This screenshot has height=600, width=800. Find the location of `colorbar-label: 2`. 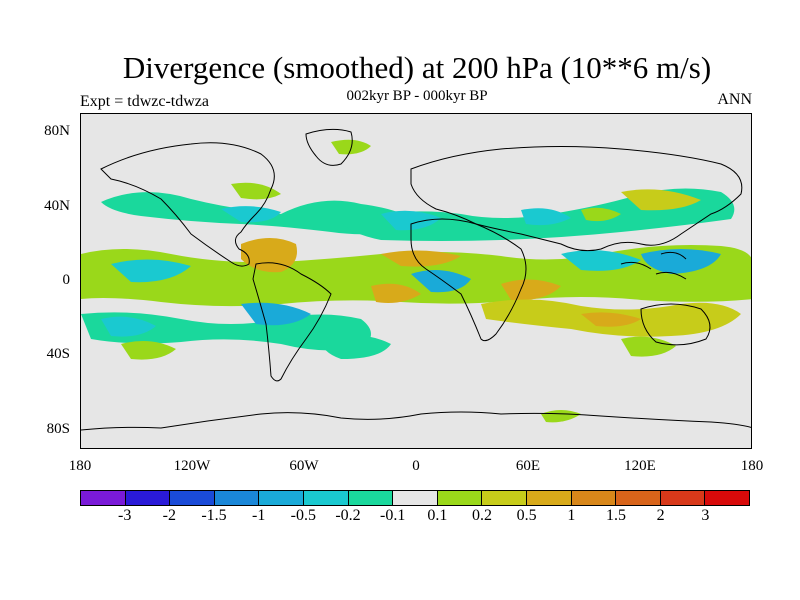

colorbar-label: 2 is located at coordinates (660, 515).